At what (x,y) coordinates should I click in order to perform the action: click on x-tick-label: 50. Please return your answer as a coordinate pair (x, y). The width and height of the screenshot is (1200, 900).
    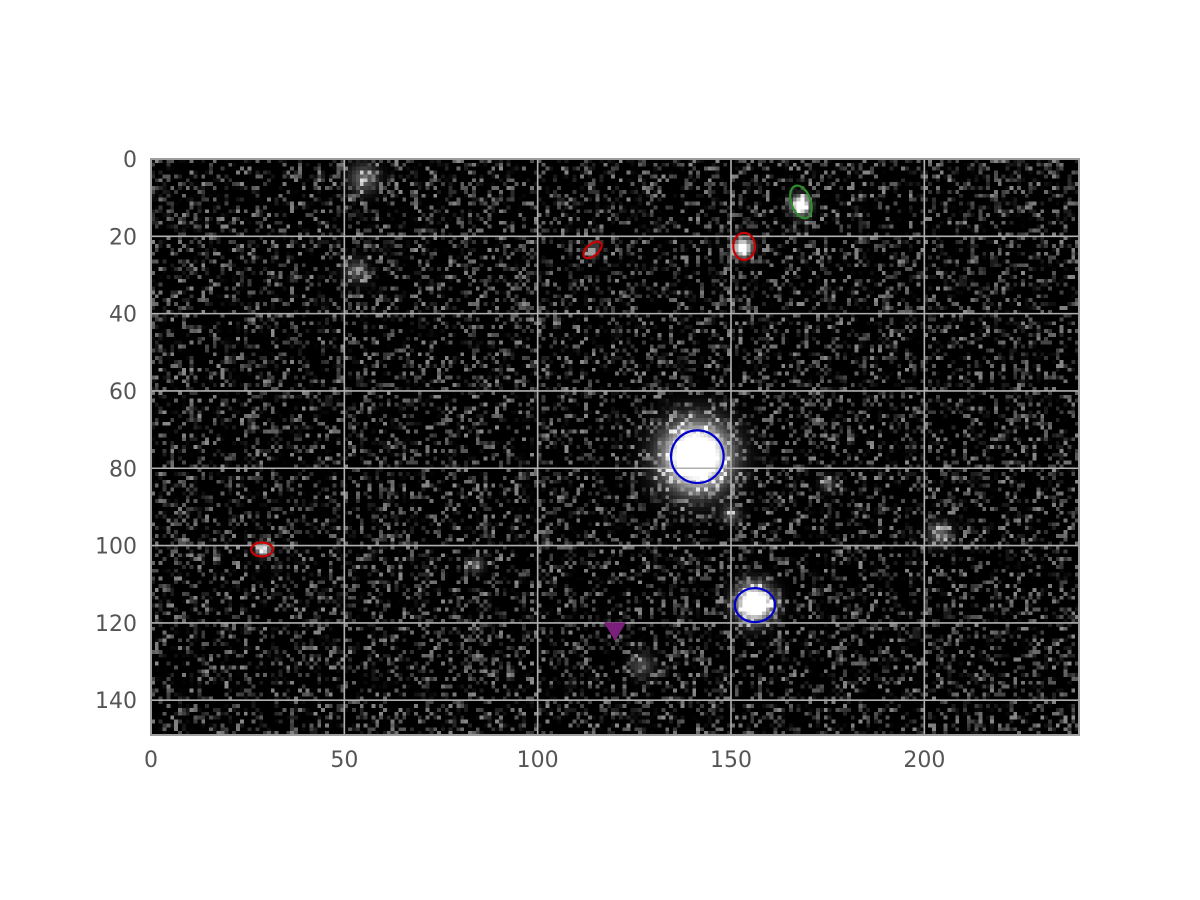
    Looking at the image, I should click on (344, 760).